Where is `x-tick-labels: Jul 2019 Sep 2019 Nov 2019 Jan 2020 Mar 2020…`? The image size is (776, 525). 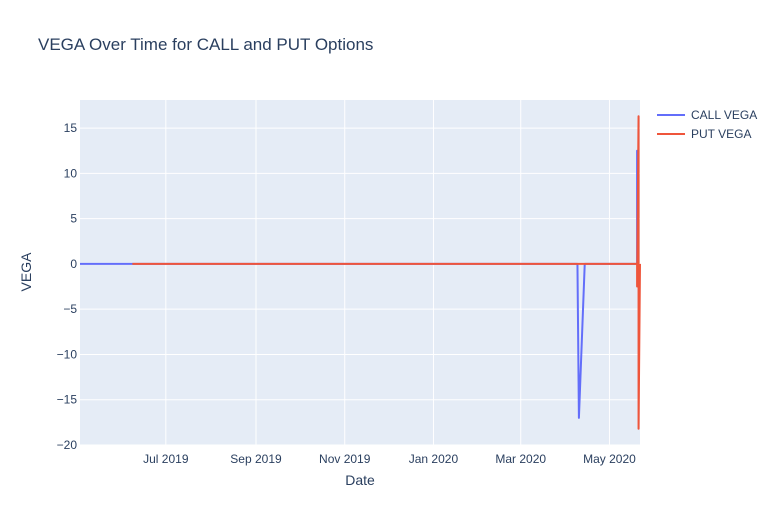 x-tick-labels: Jul 2019 Sep 2019 Nov 2019 Jan 2020 Mar 2020… is located at coordinates (389, 459).